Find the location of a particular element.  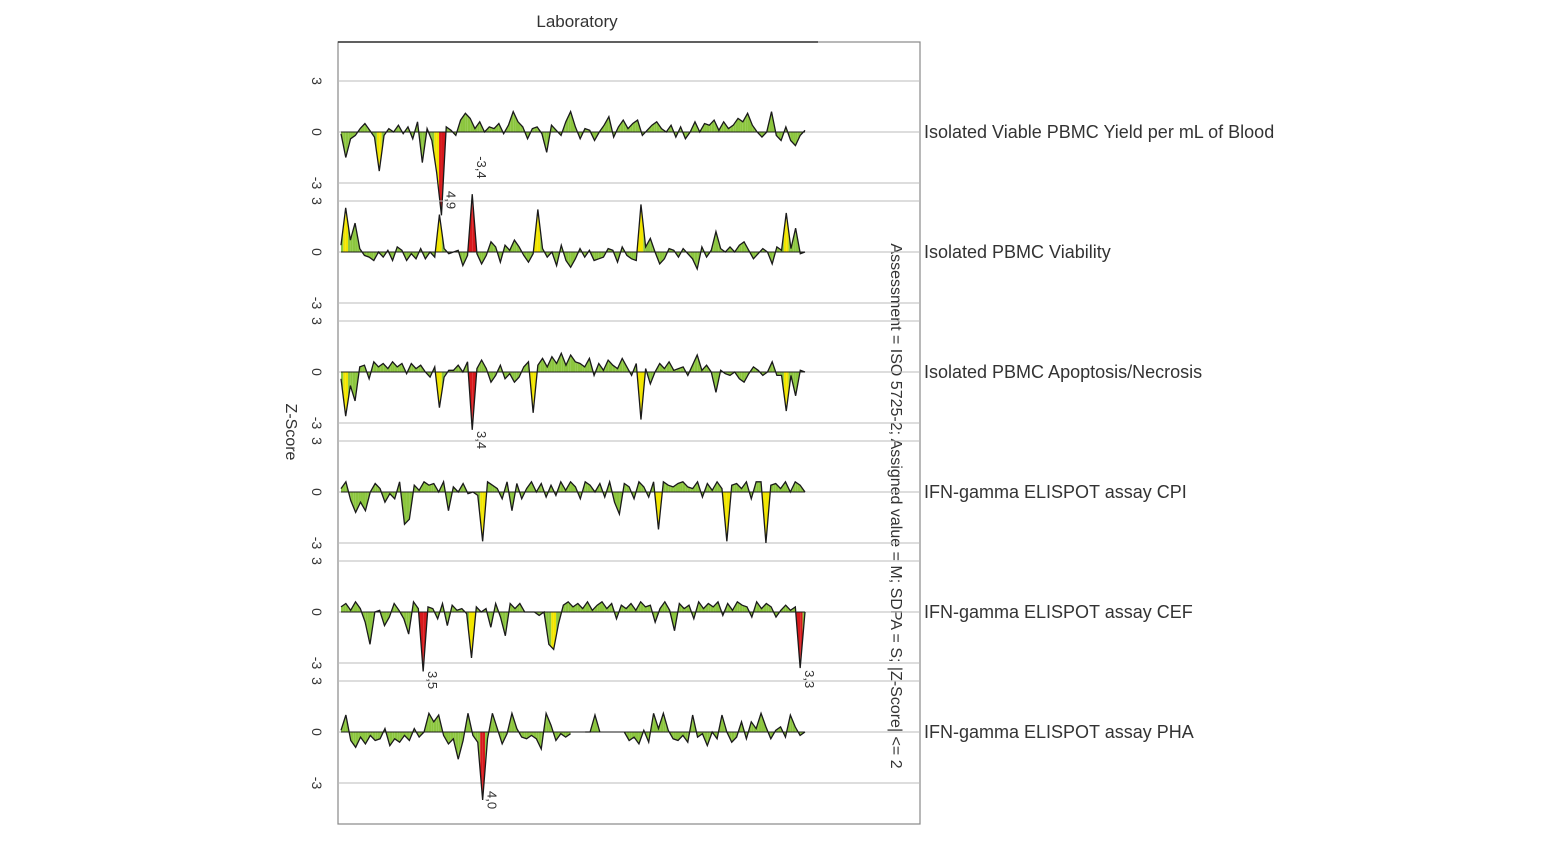

series-line is located at coordinates (573, 636).